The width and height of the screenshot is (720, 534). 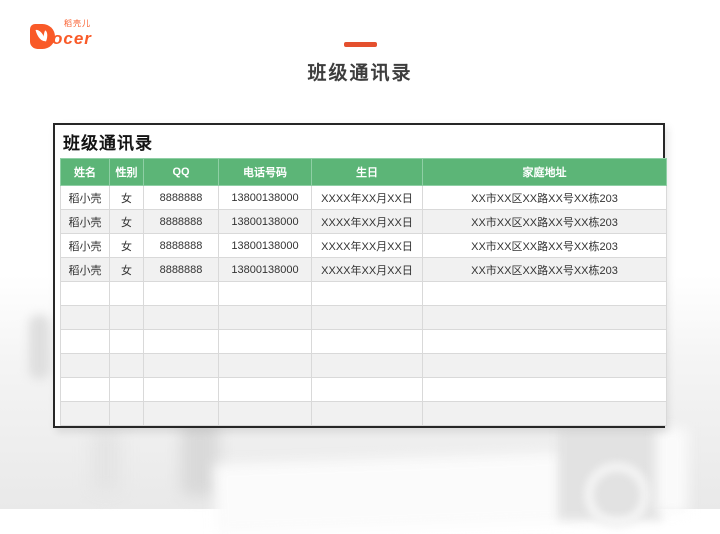 What do you see at coordinates (42, 36) in the screenshot?
I see `docer-leaf-icon` at bounding box center [42, 36].